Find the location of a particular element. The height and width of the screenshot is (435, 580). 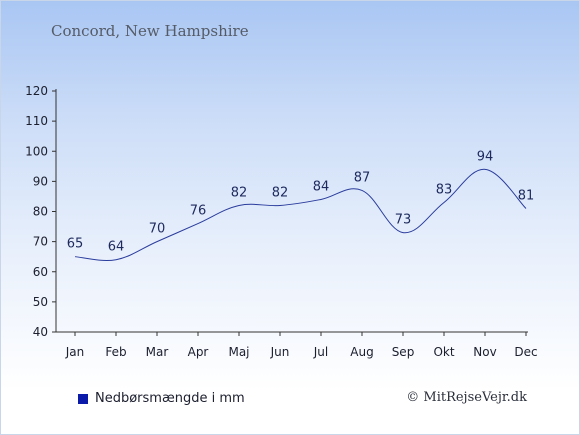

y-tick-label: 70 is located at coordinates (40, 242).